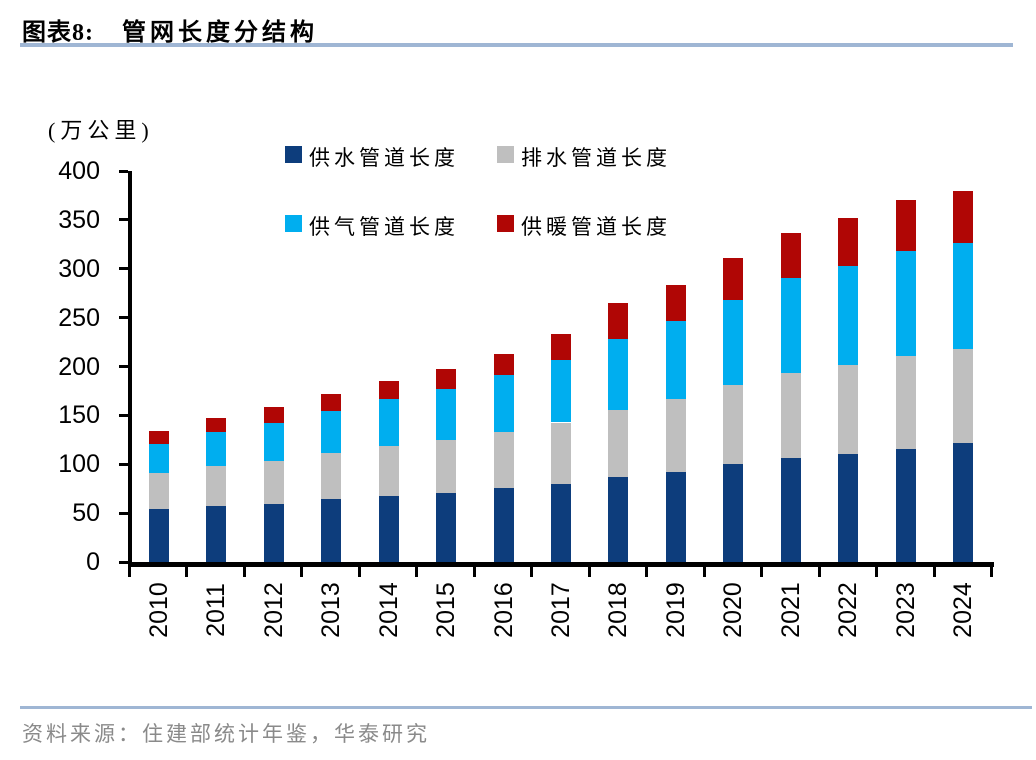 Image resolution: width=1036 pixels, height=760 pixels. I want to click on y-tick-label: 150, so click(79, 415).